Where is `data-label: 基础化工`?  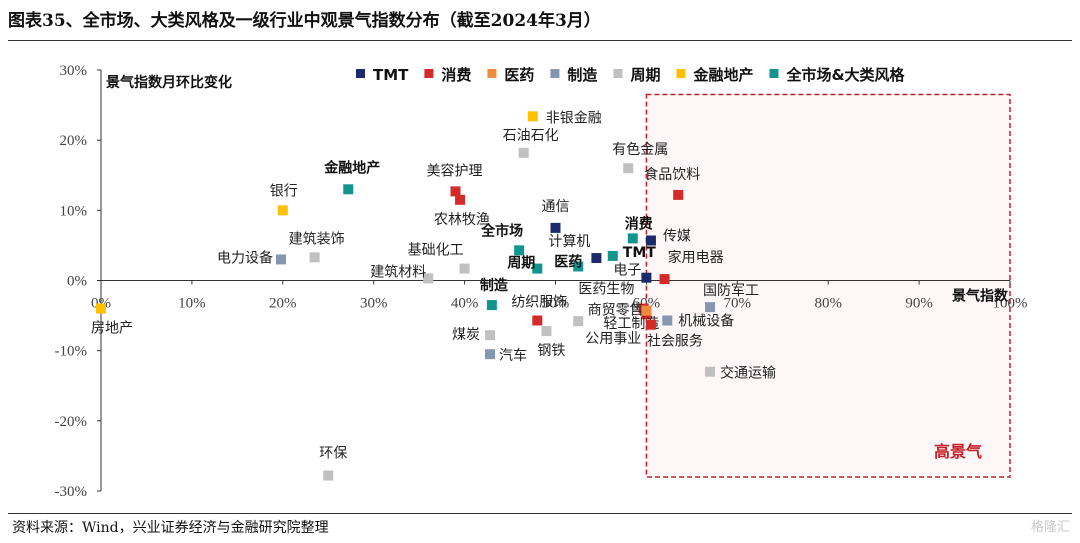 data-label: 基础化工 is located at coordinates (436, 250).